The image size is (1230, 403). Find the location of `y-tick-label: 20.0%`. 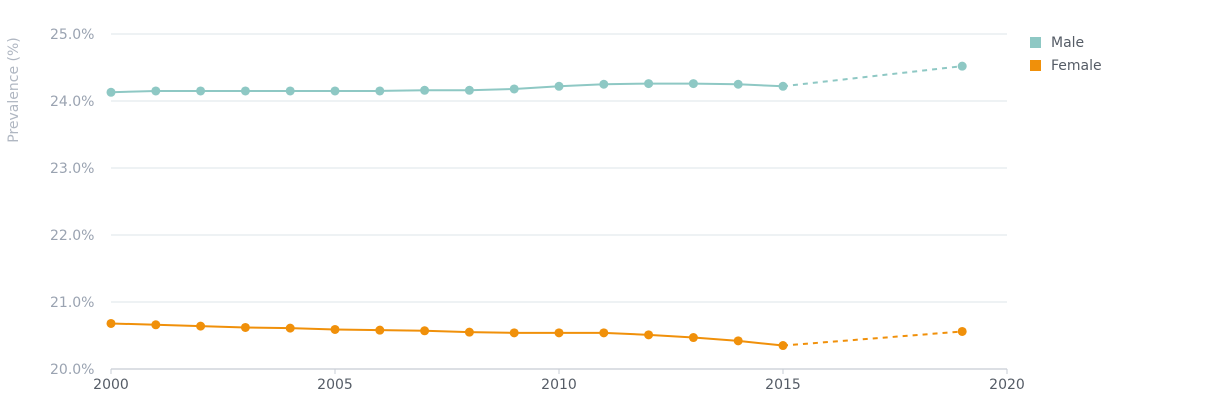

y-tick-label: 20.0% is located at coordinates (72, 370).